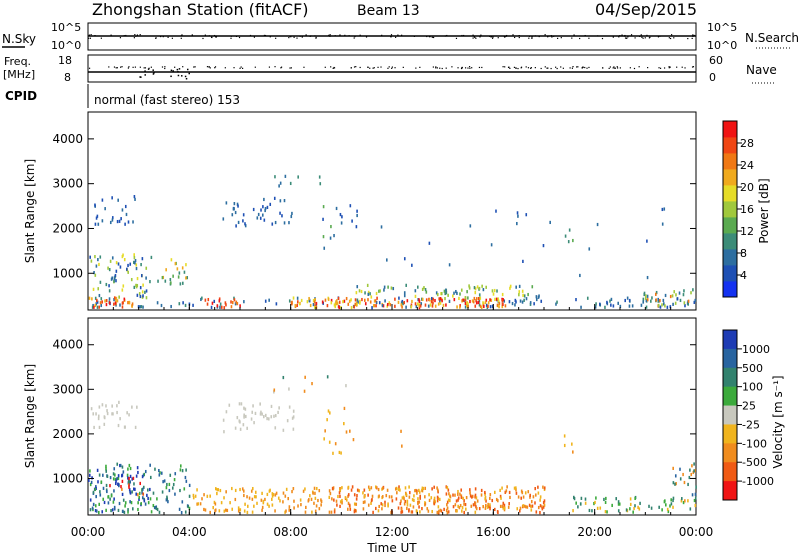  What do you see at coordinates (747, 209) in the screenshot?
I see `colorbar-tick-label: 16` at bounding box center [747, 209].